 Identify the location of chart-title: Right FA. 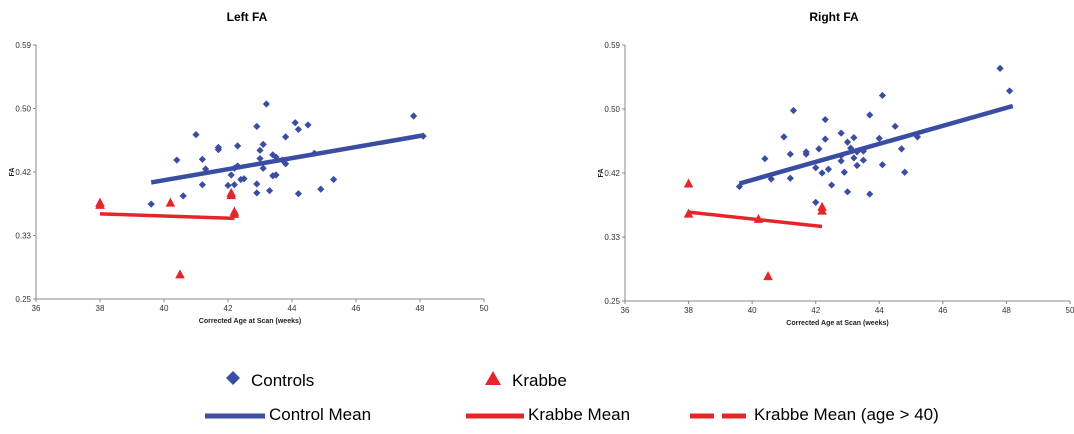
(834, 17).